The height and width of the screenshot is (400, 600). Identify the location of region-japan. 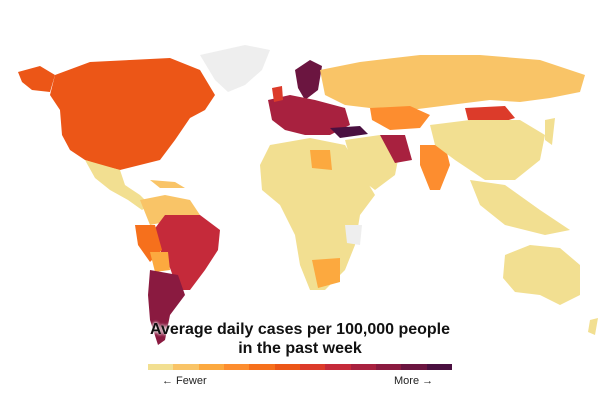
(550, 131).